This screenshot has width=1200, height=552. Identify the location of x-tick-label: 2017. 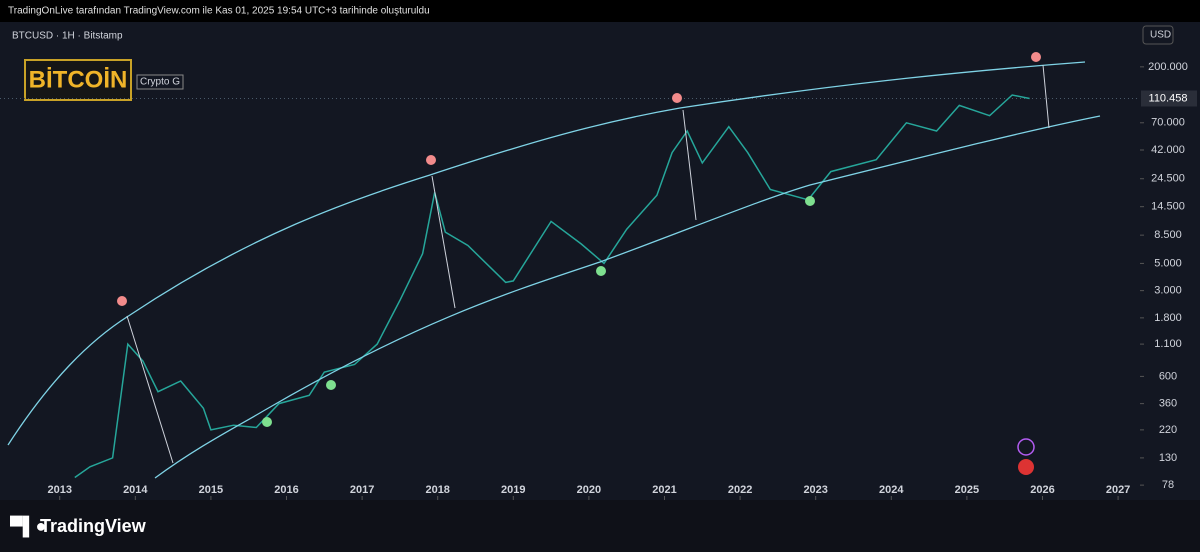
(362, 490).